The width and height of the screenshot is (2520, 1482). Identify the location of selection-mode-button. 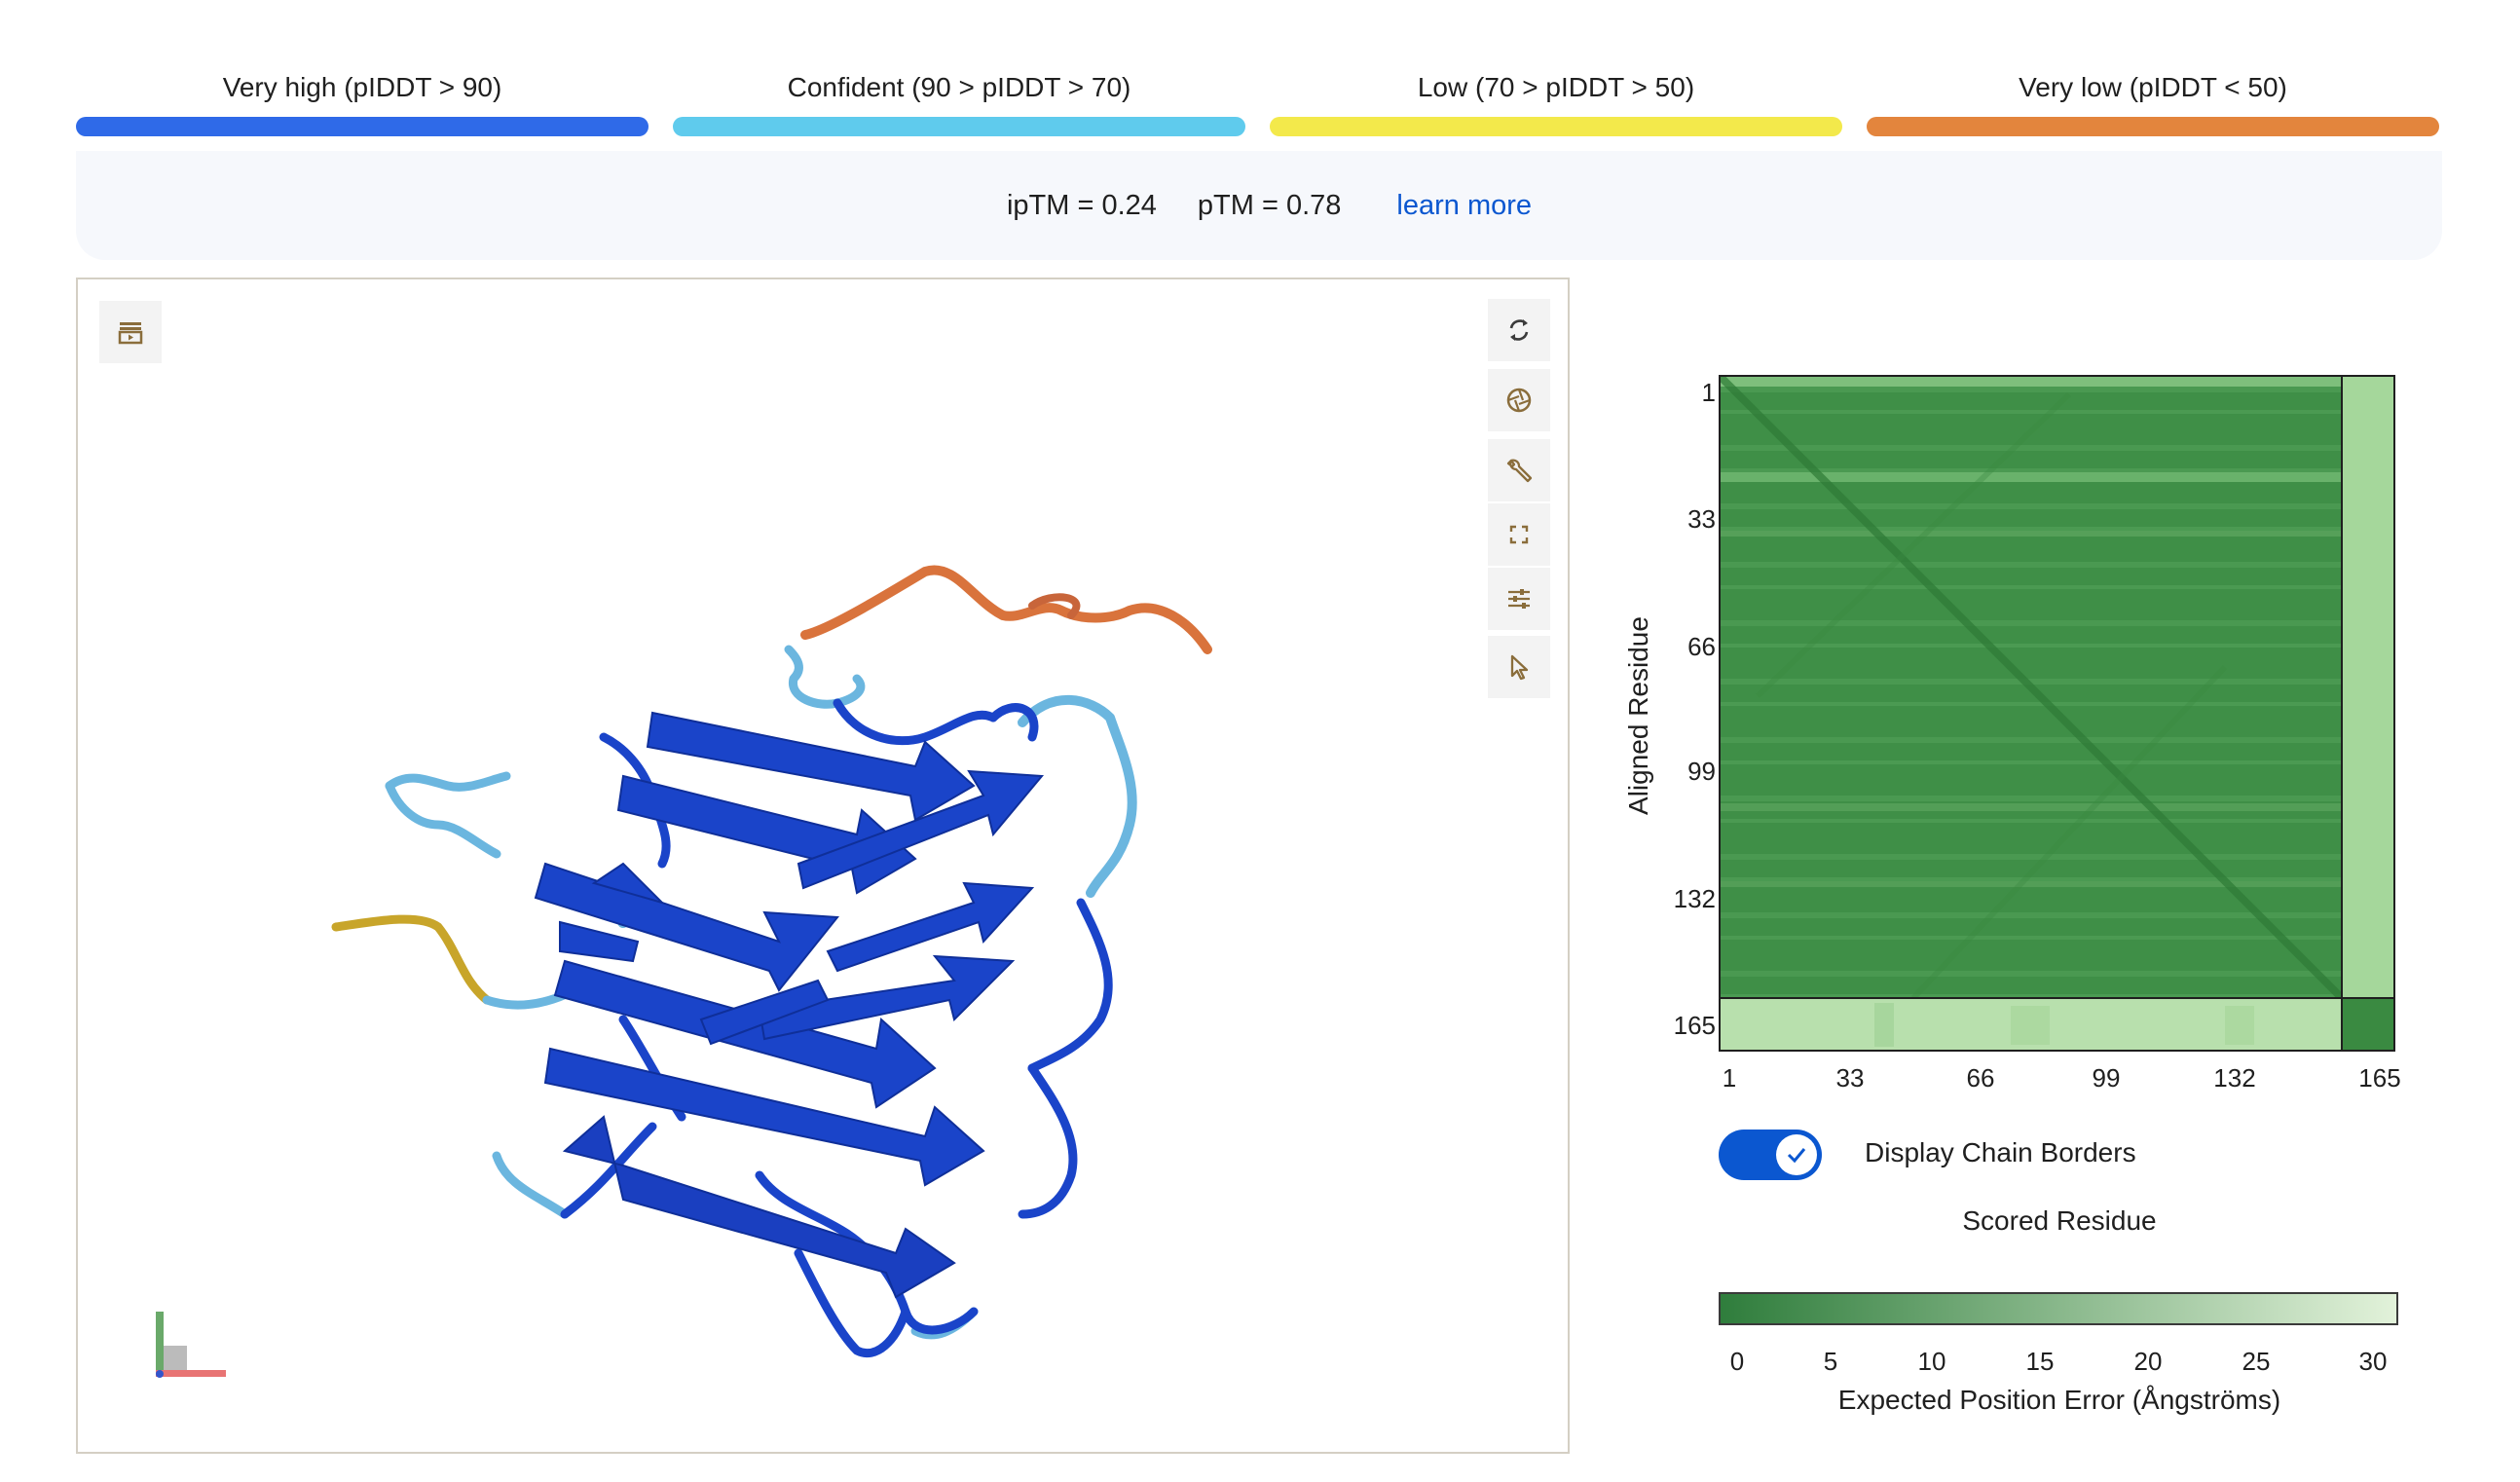
(1519, 667).